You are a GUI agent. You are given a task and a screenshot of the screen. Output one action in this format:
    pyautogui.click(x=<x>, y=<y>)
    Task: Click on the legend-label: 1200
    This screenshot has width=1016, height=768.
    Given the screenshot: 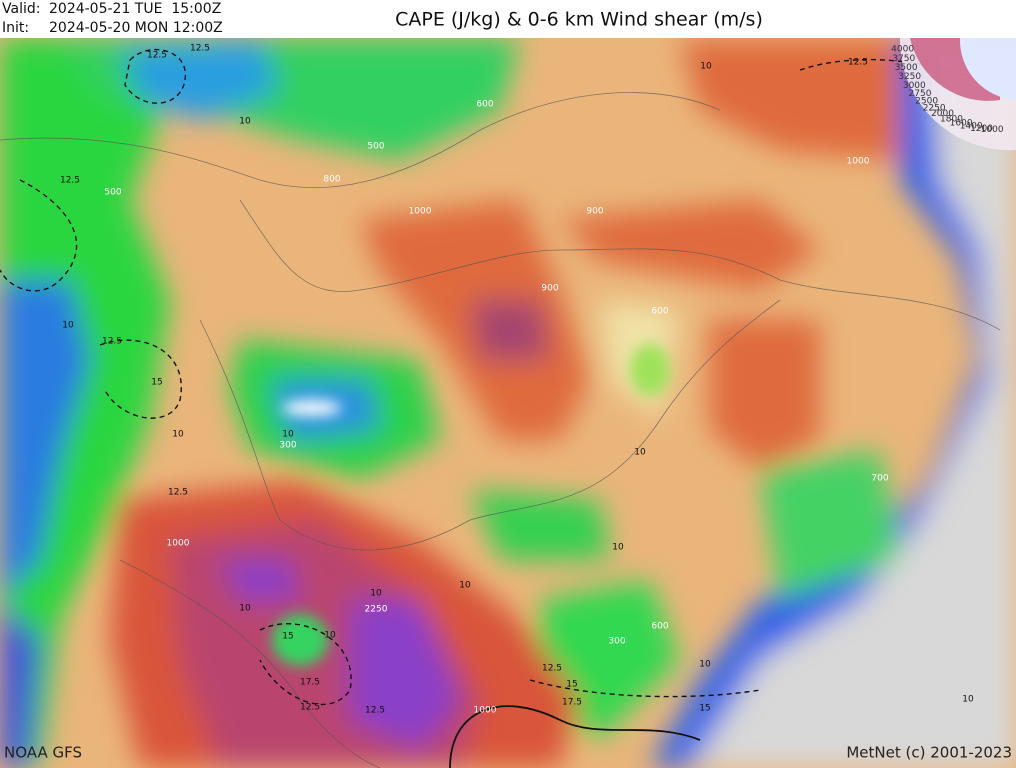 What is the action you would take?
    pyautogui.click(x=981, y=129)
    